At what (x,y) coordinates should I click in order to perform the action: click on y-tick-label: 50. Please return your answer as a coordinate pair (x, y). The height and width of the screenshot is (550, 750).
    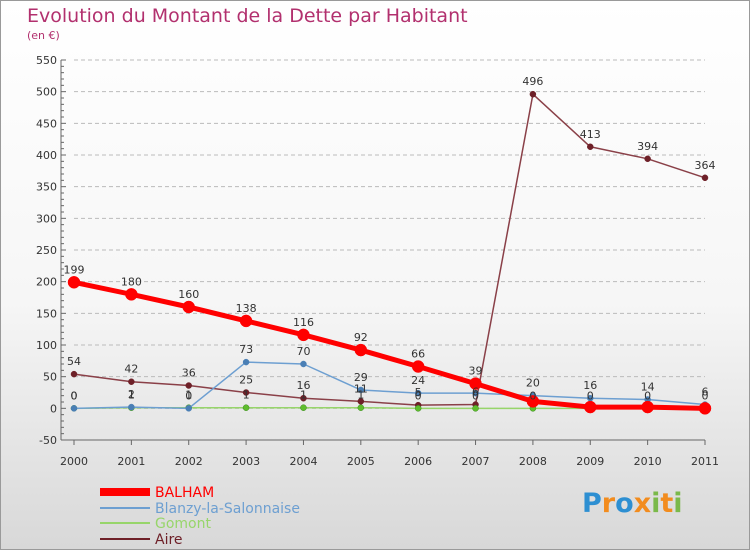
    Looking at the image, I should click on (50, 377).